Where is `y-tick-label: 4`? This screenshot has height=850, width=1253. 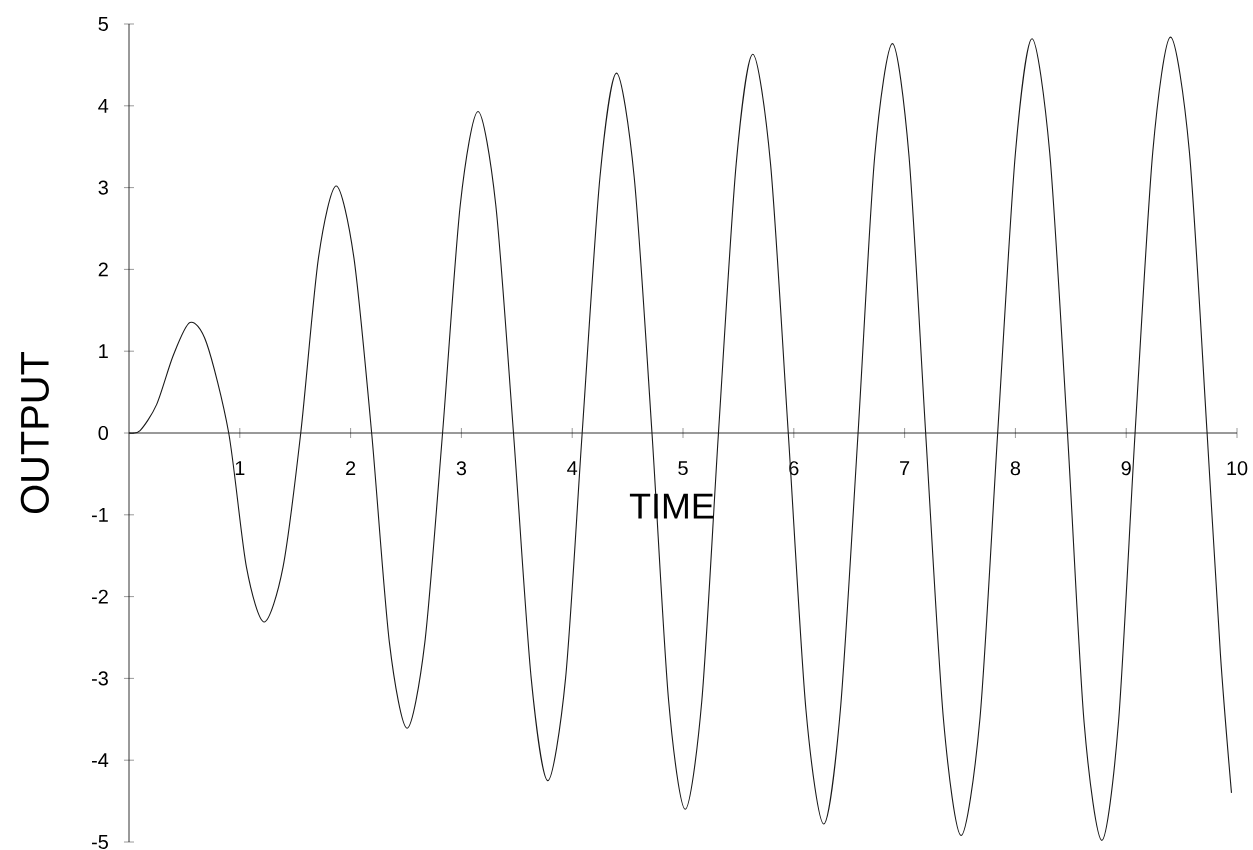
y-tick-label: 4 is located at coordinates (103, 105).